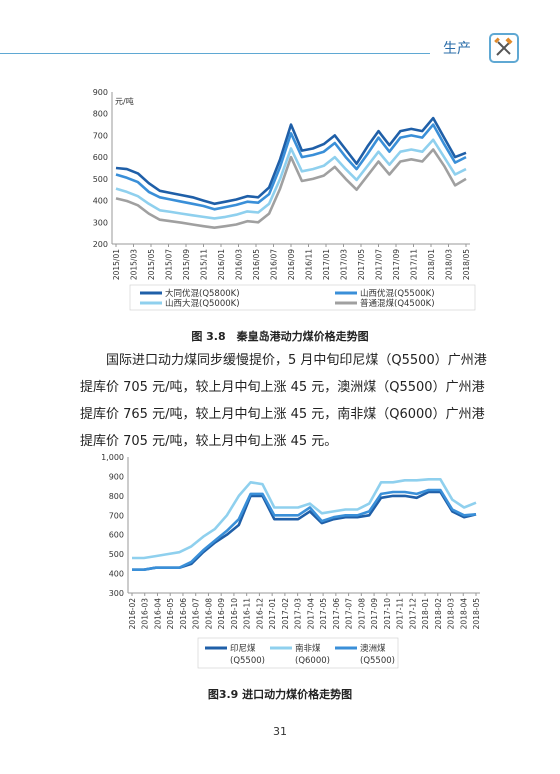 Image resolution: width=560 pixels, height=774 pixels. Describe the element at coordinates (274, 264) in the screenshot. I see `c1-x-tick-label: 2016/07` at that location.